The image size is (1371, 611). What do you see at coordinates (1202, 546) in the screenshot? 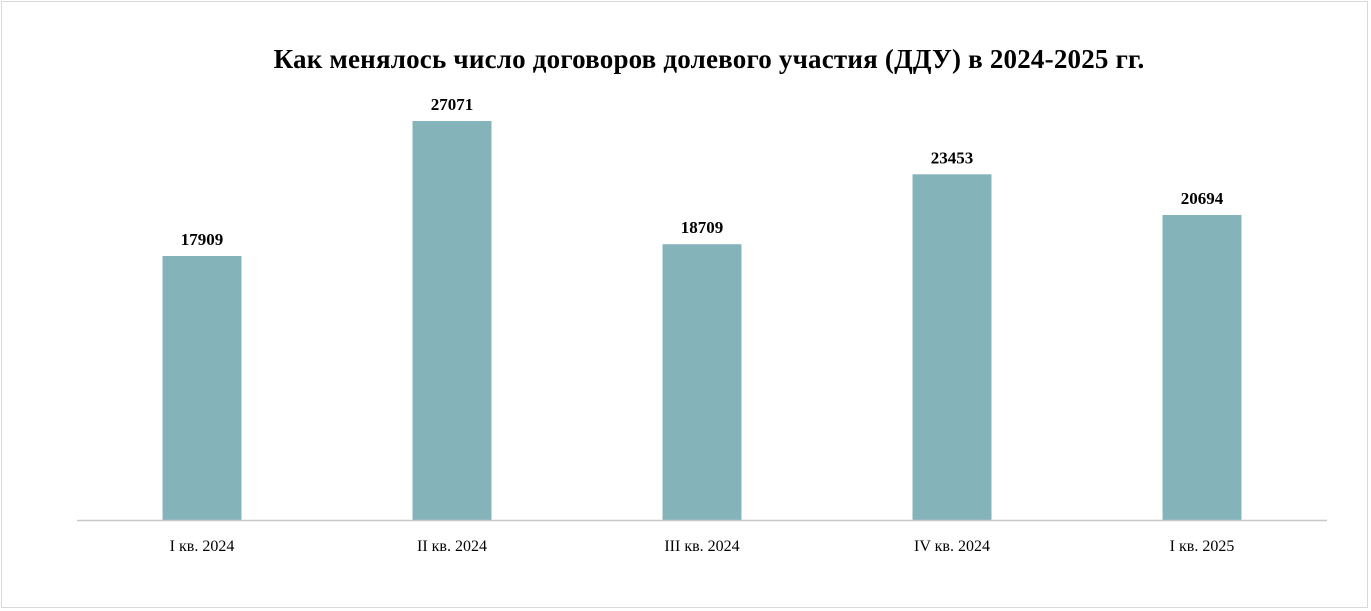
I see `x-tick-label-5: I кв. 2025` at bounding box center [1202, 546].